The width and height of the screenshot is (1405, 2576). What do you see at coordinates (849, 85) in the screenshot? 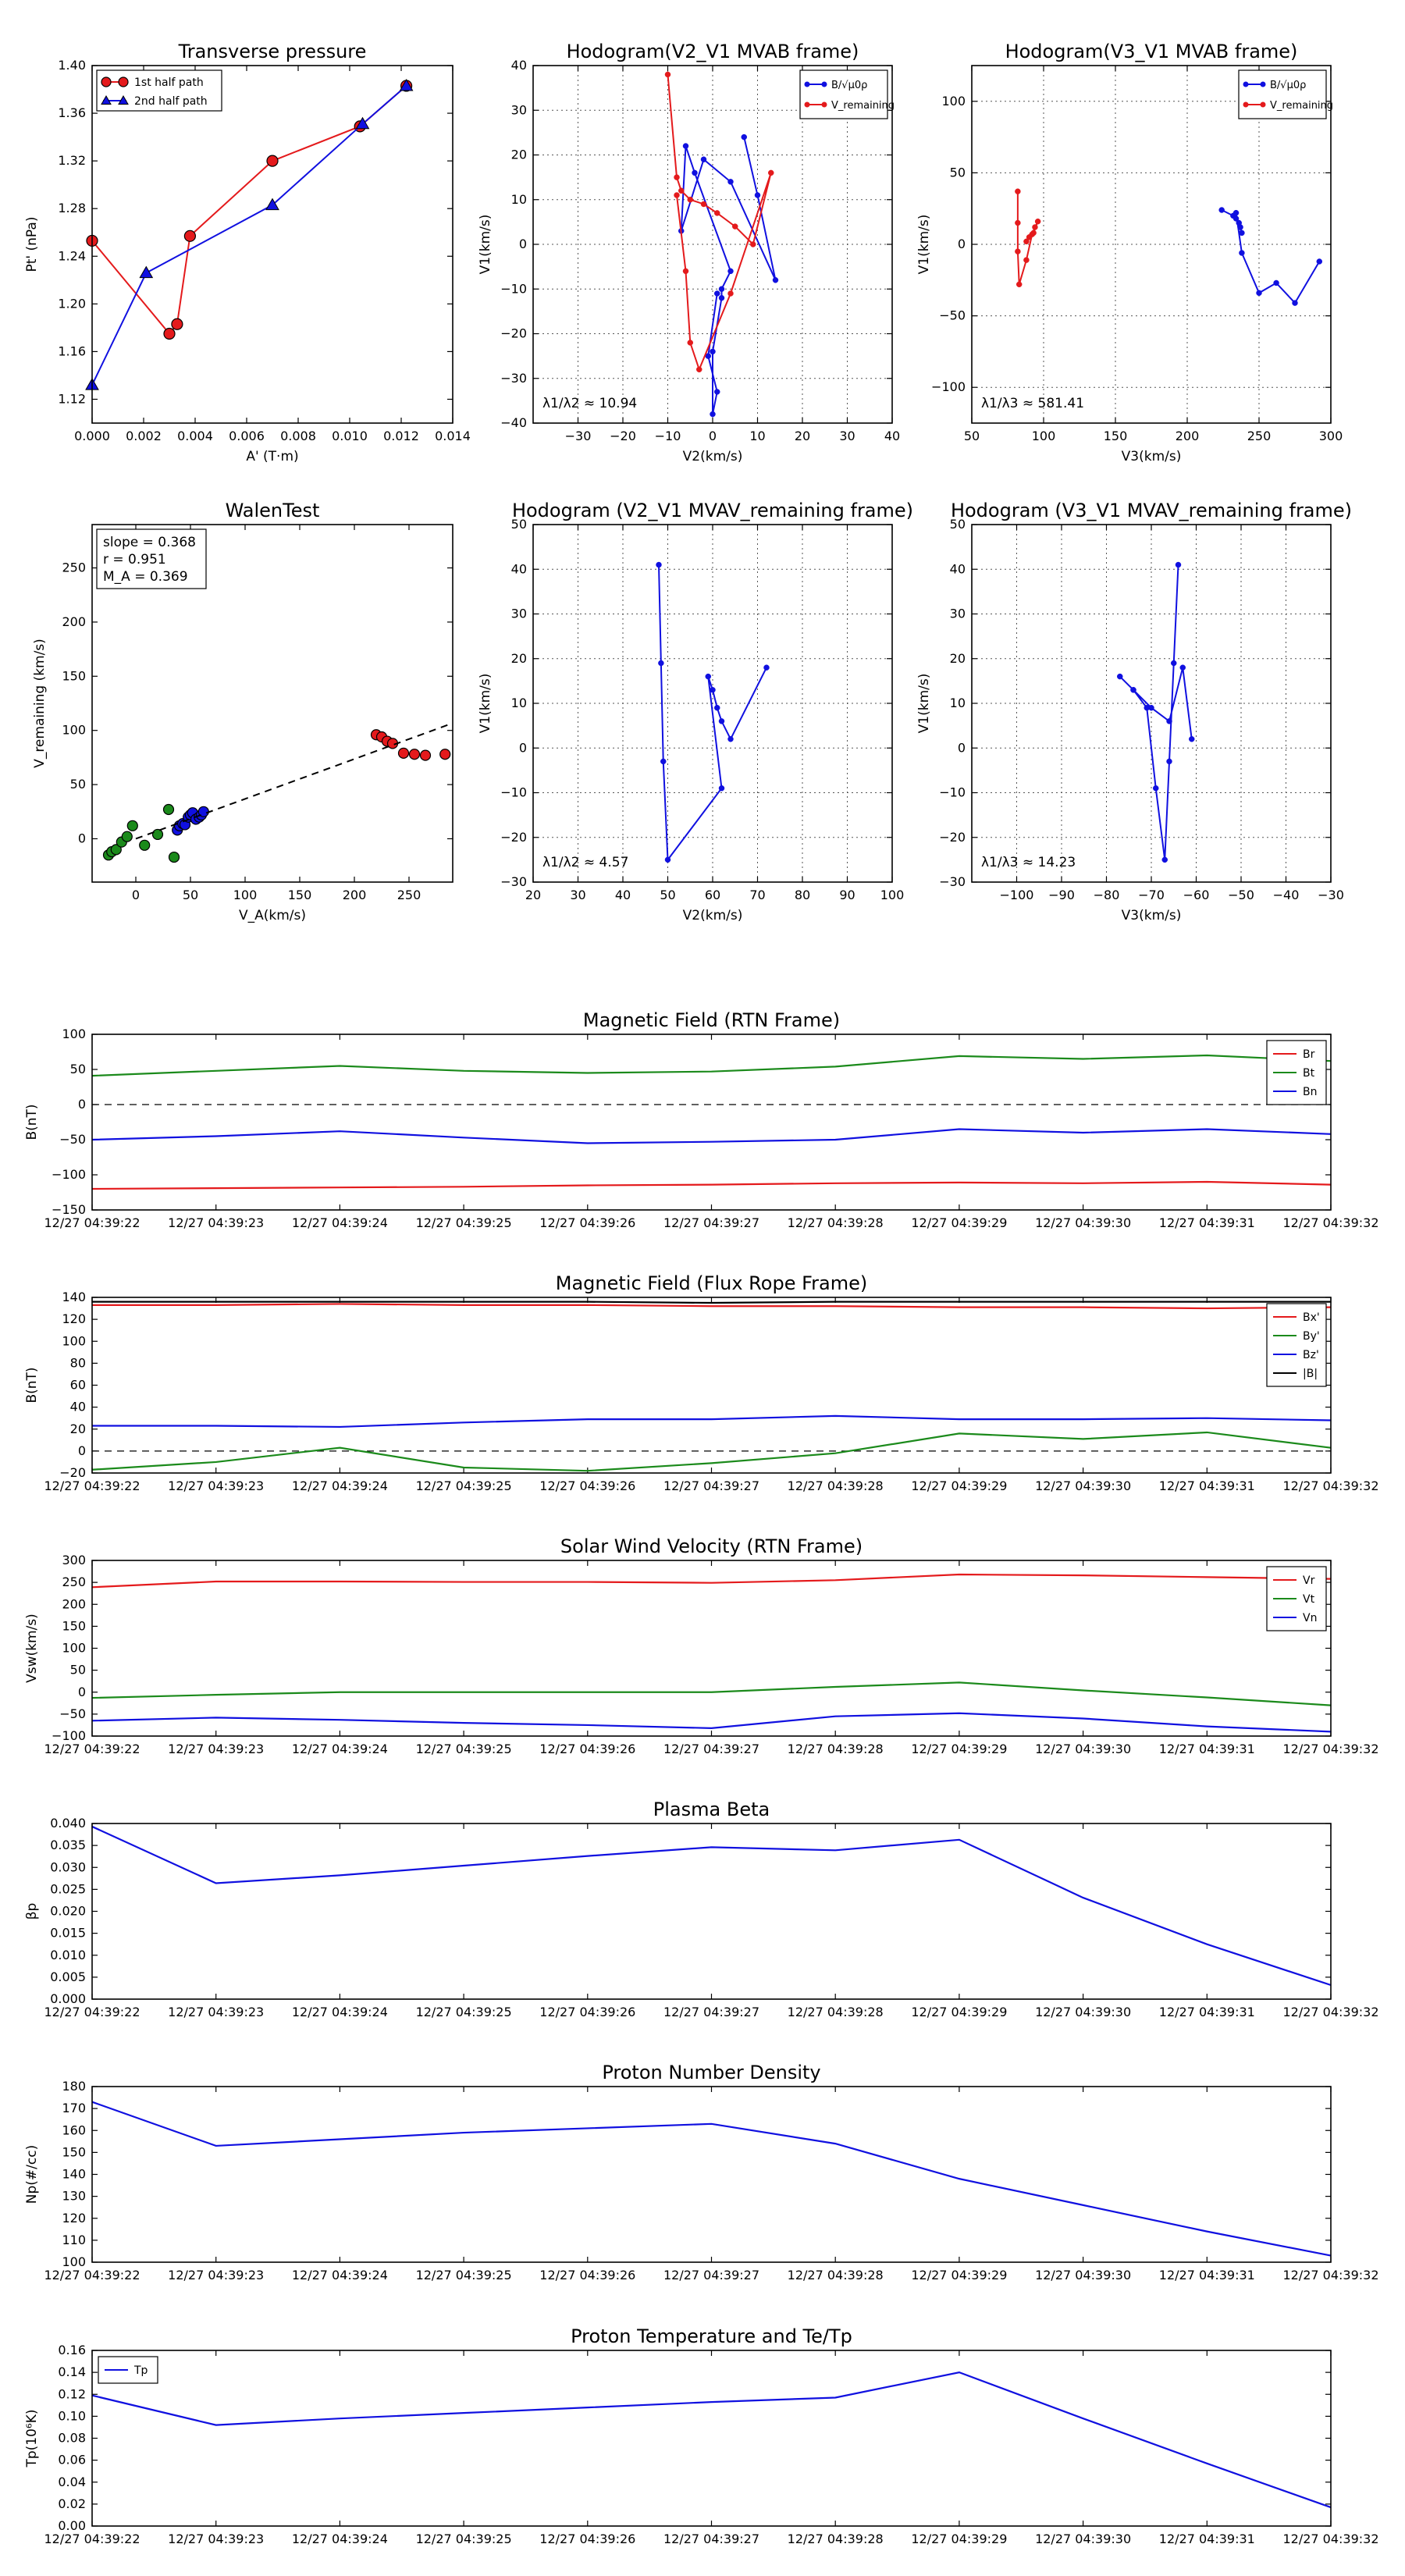
I see `h1-legend-label: B/√μ0ρ` at bounding box center [849, 85].